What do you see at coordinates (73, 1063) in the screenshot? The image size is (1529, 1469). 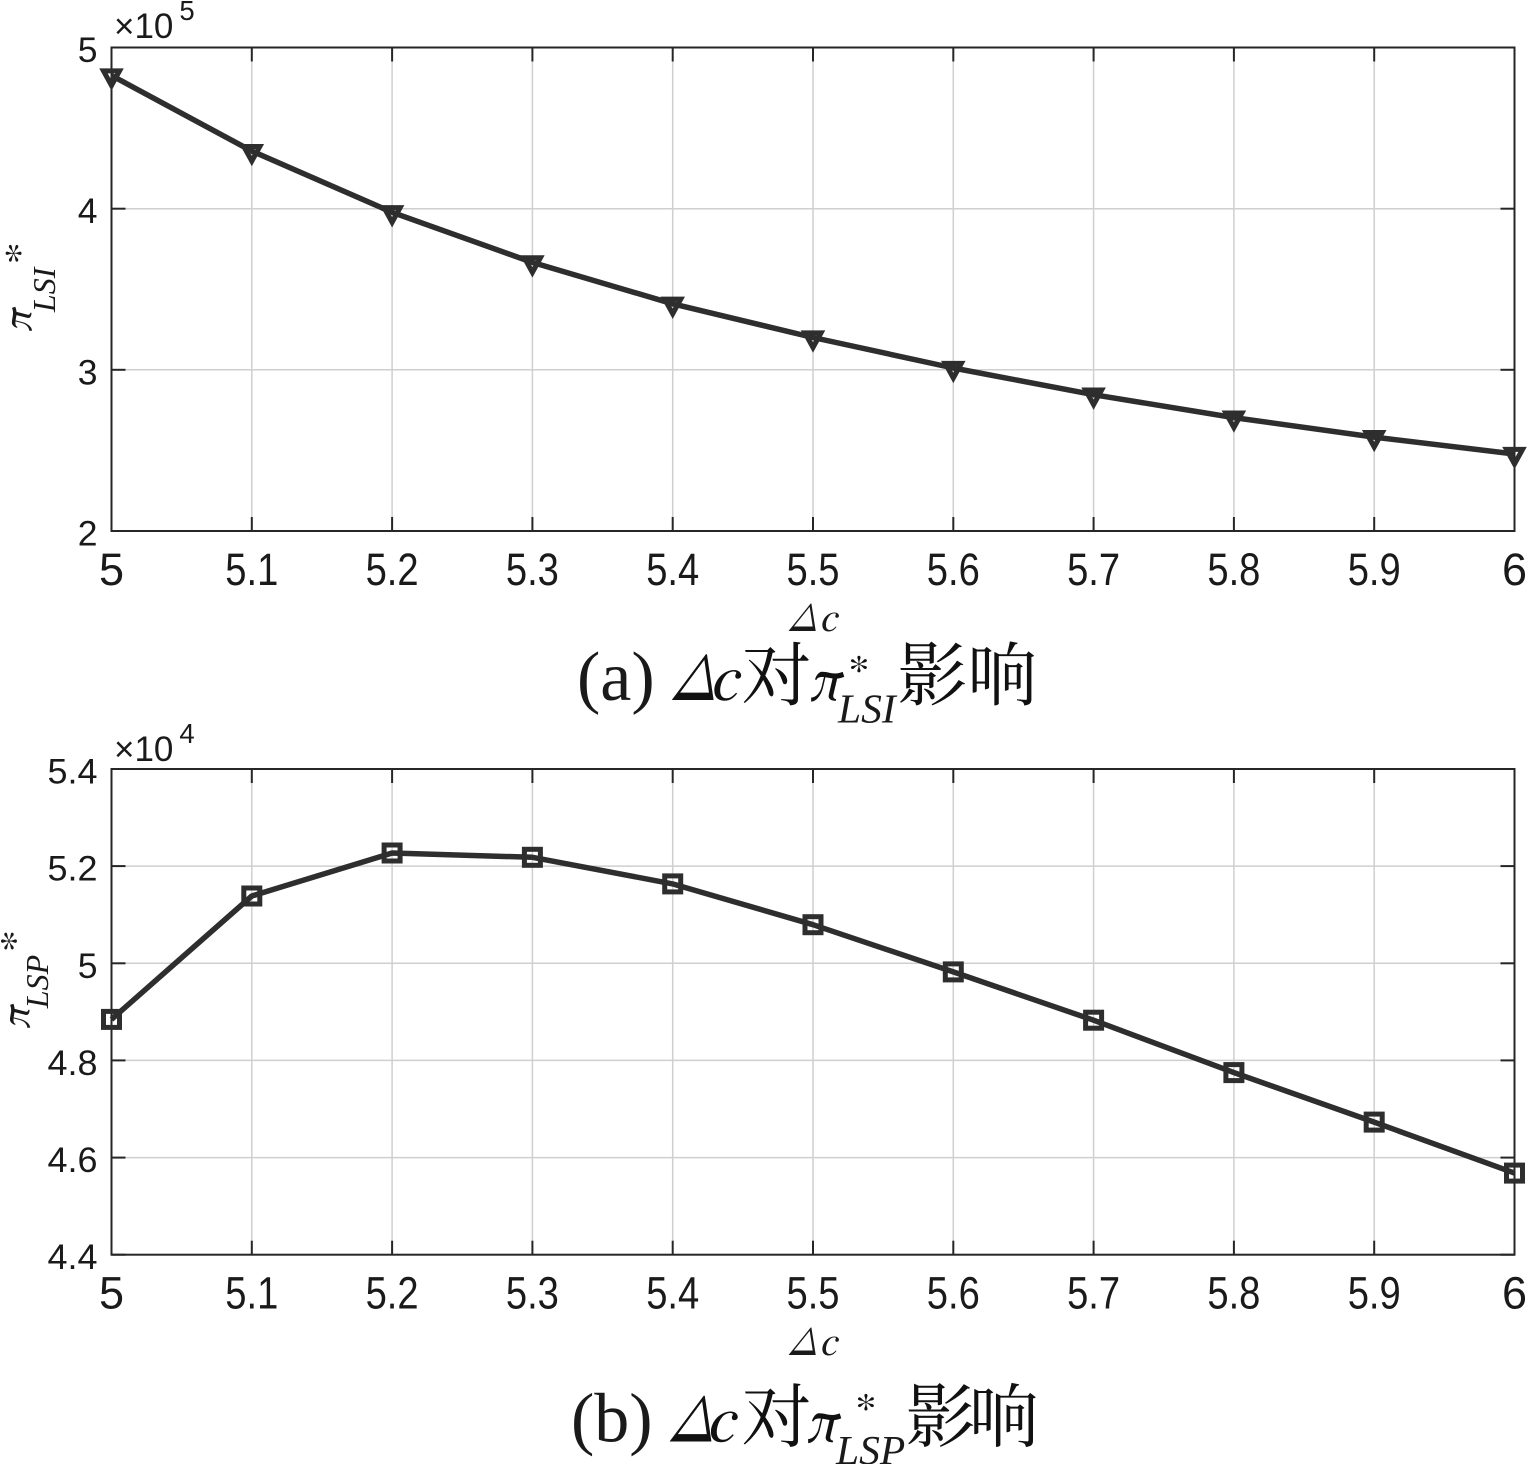 I see `svg-text: 4.8` at bounding box center [73, 1063].